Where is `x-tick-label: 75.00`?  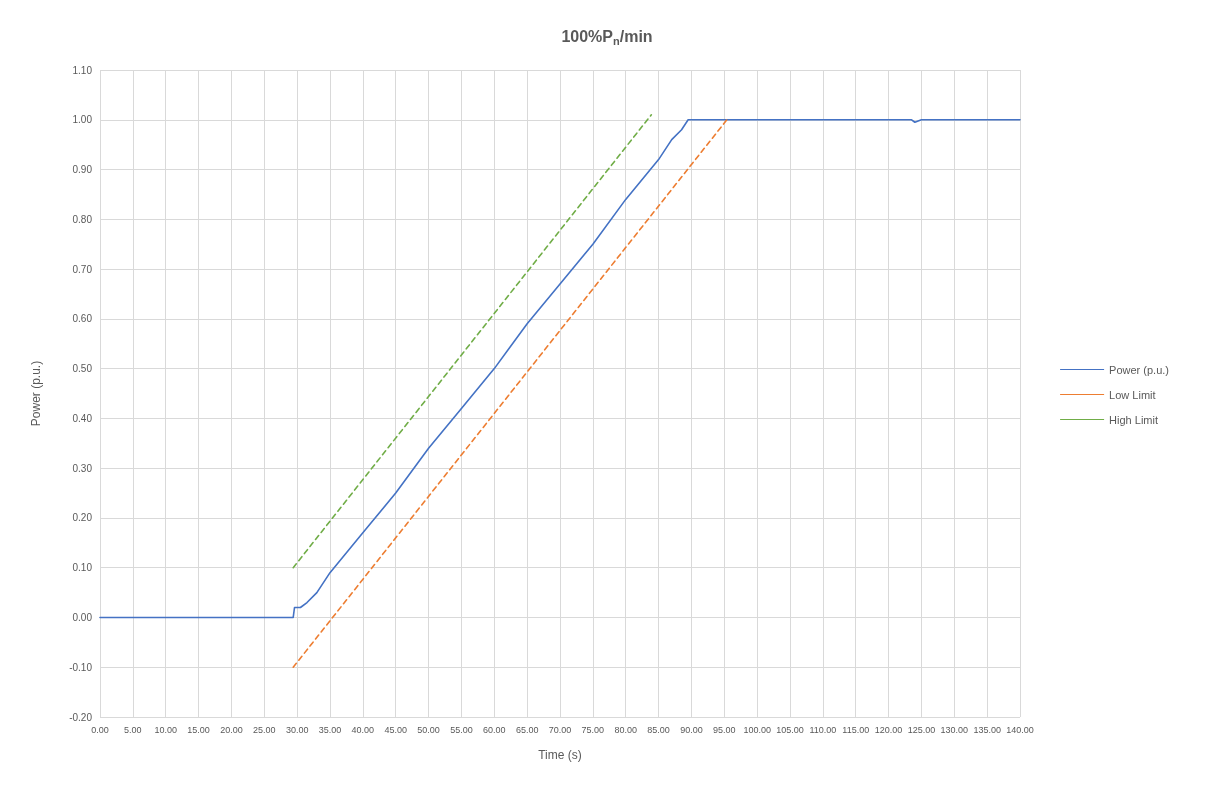 x-tick-label: 75.00 is located at coordinates (593, 729).